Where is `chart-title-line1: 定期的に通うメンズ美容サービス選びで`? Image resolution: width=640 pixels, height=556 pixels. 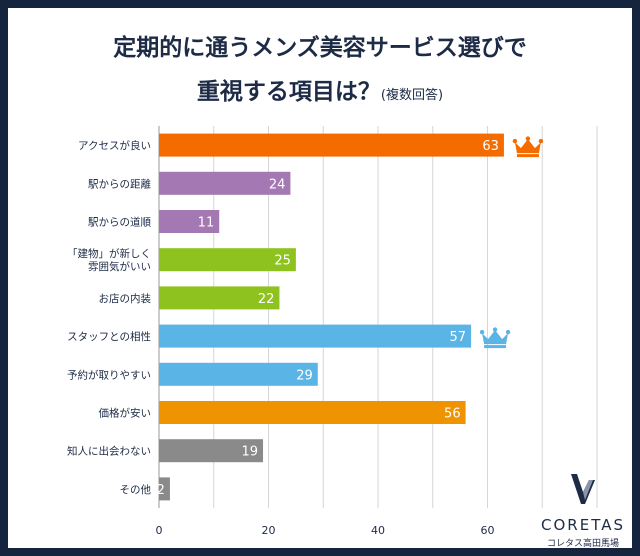
chart-title-line1: 定期的に通うメンズ美容サービス選びで is located at coordinates (320, 48).